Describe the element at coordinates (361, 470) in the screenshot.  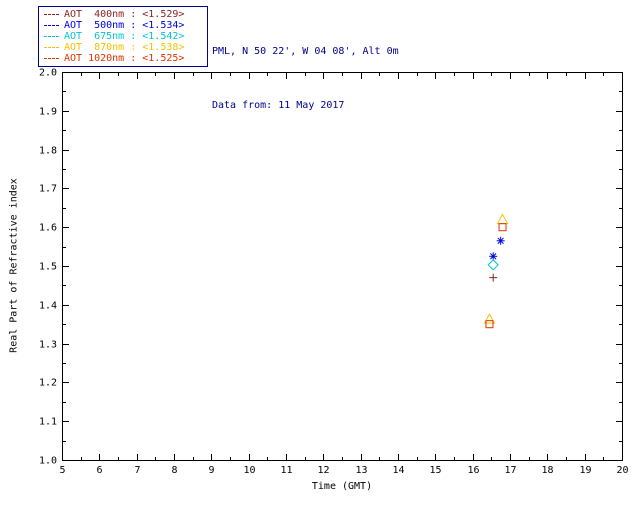
I see `svg-text: 13` at that location.